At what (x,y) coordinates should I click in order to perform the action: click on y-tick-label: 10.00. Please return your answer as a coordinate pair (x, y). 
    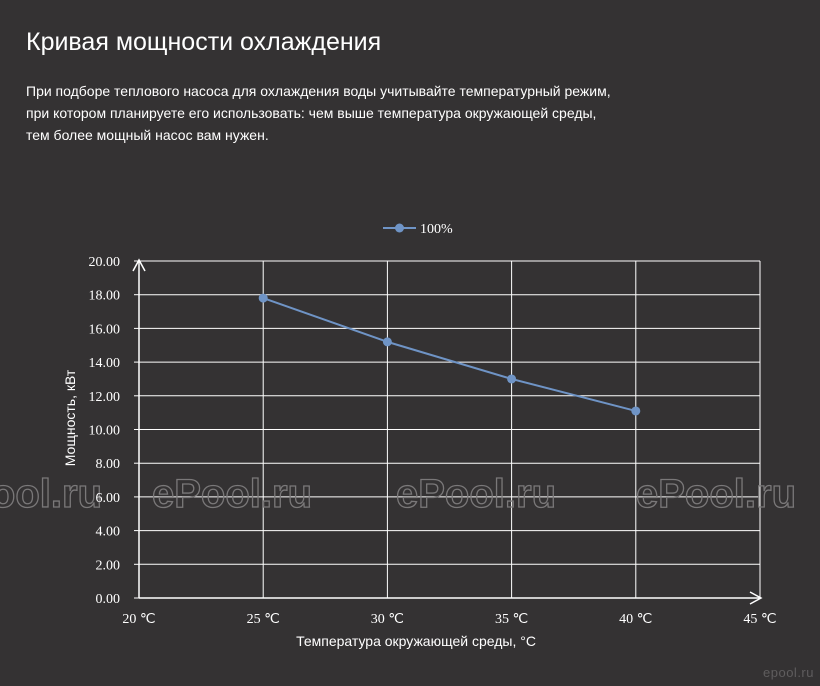
    Looking at the image, I should click on (105, 431).